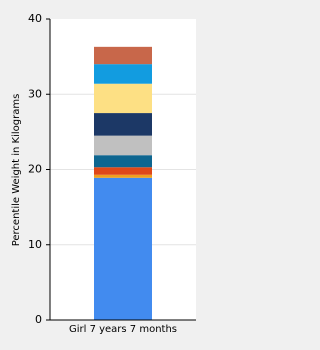 The width and height of the screenshot is (320, 350). I want to click on y-axis-label: Percentile Weight in Kilograms, so click(16, 170).